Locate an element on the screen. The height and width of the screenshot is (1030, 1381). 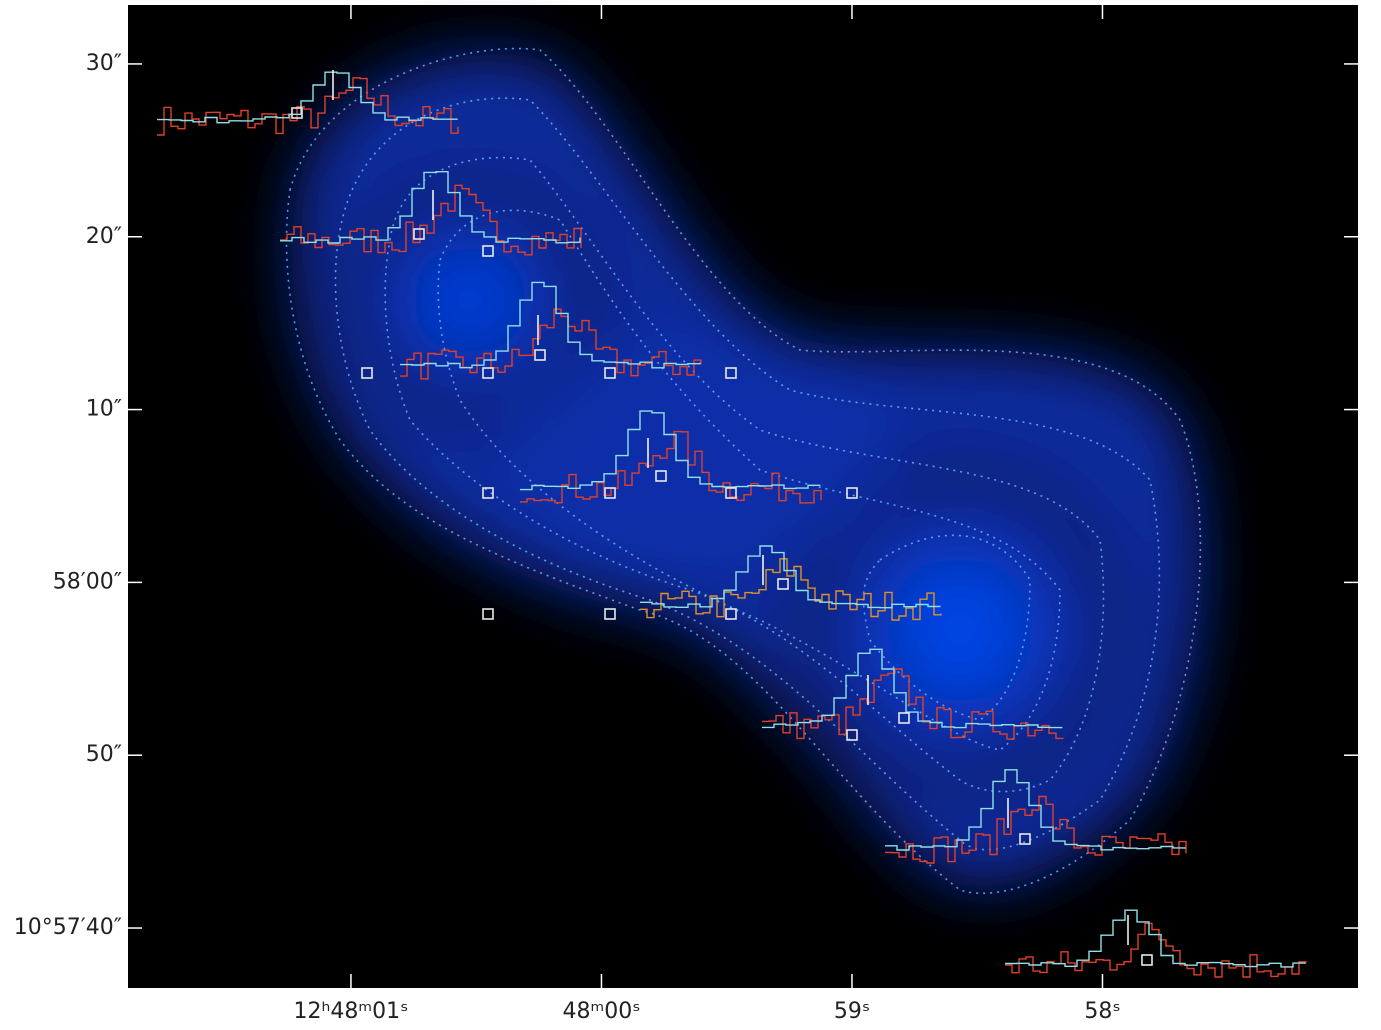
y-tick-label: 10°57′40″ is located at coordinates (68, 927).